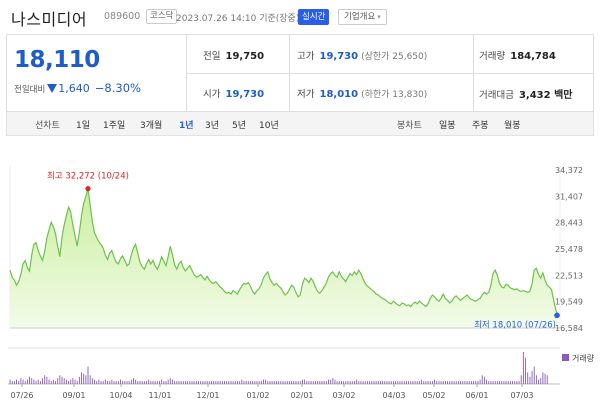 The image size is (600, 414). Describe the element at coordinates (521, 395) in the screenshot. I see `x-tick-label: 07/03` at that location.